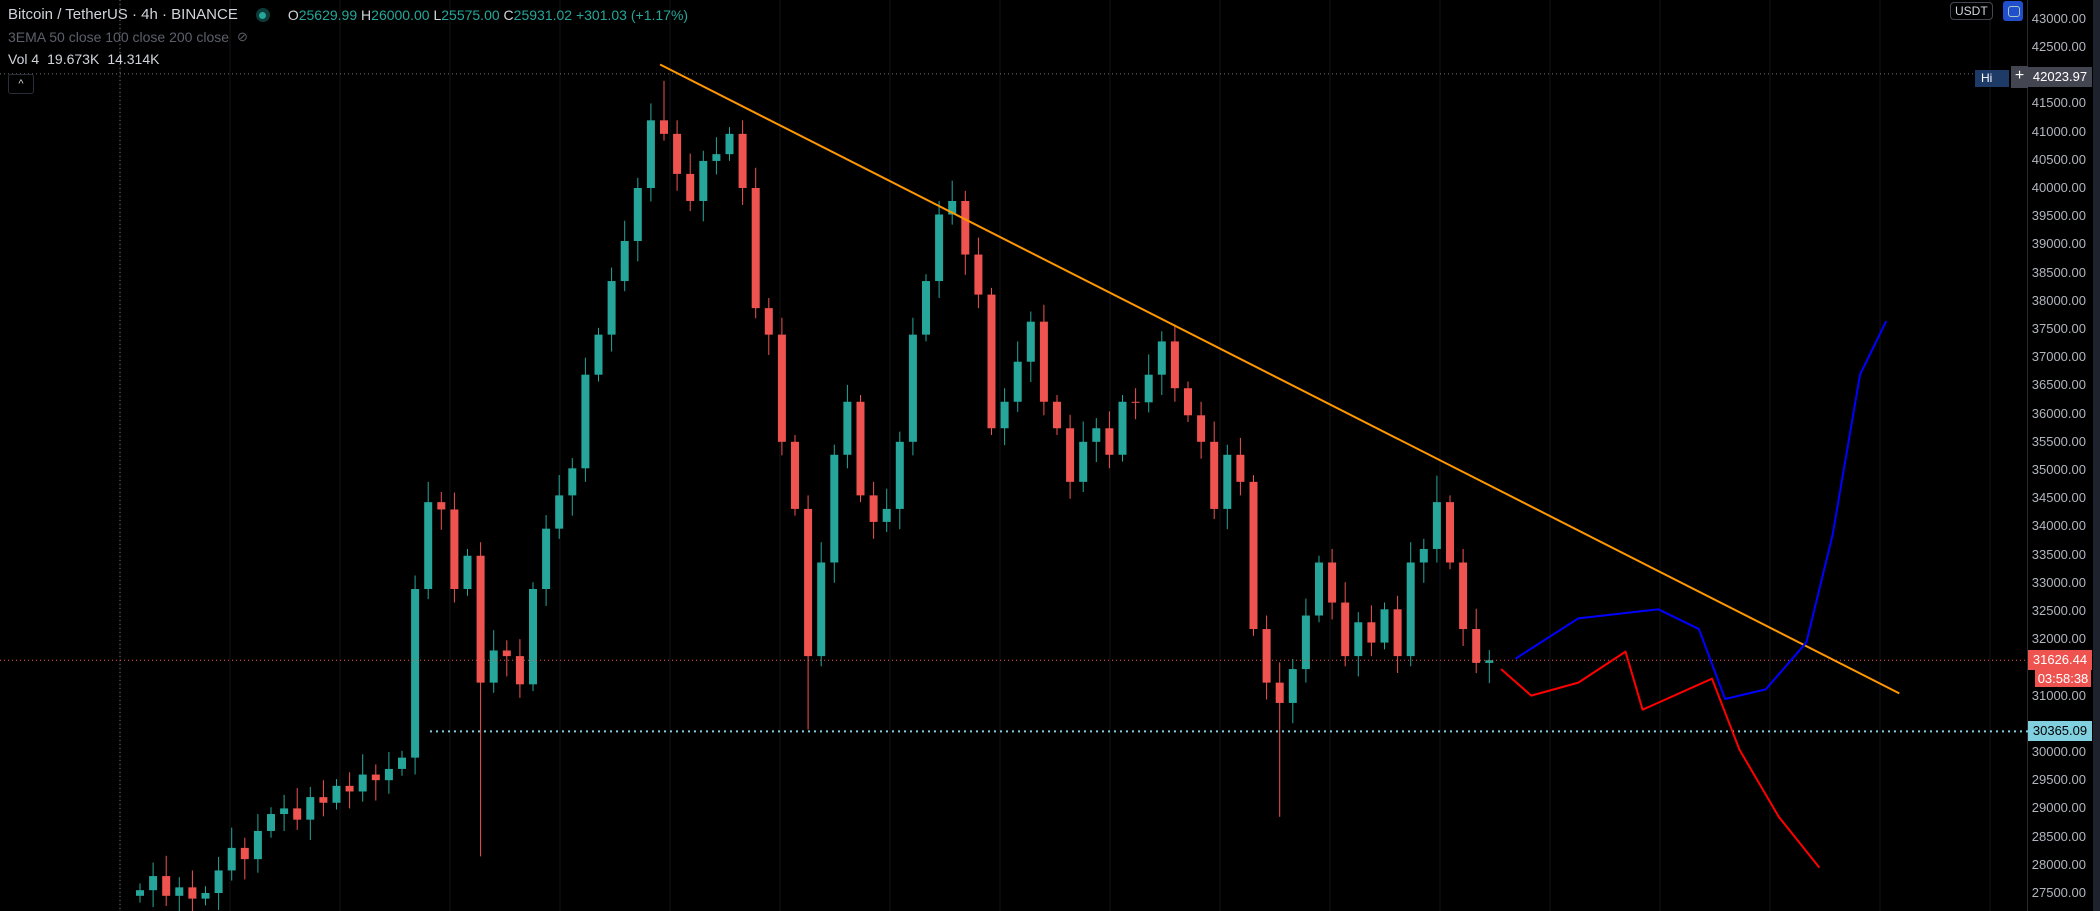 The image size is (2100, 911). Describe the element at coordinates (24, 59) in the screenshot. I see `volume-label: Vol 4` at that location.